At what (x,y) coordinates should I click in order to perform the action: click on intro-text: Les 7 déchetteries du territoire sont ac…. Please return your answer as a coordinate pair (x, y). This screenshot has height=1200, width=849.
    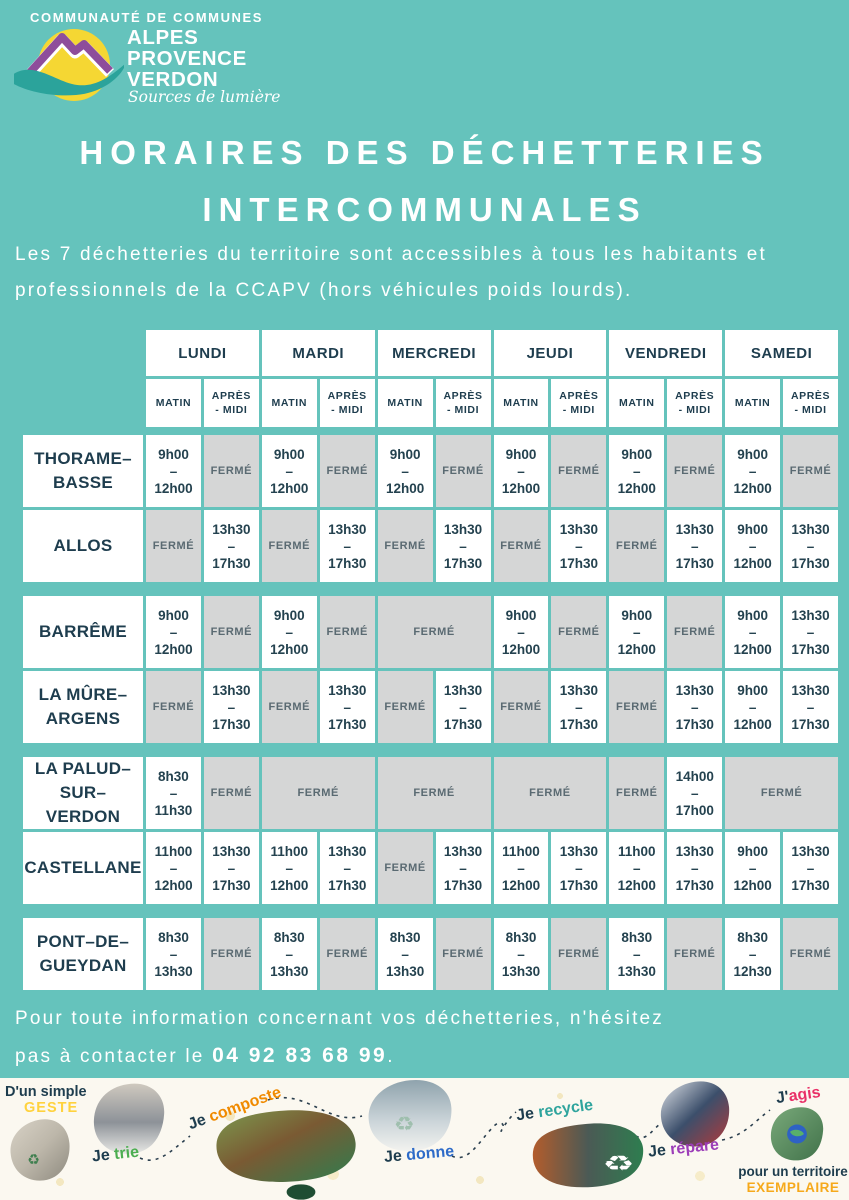
    Looking at the image, I should click on (391, 272).